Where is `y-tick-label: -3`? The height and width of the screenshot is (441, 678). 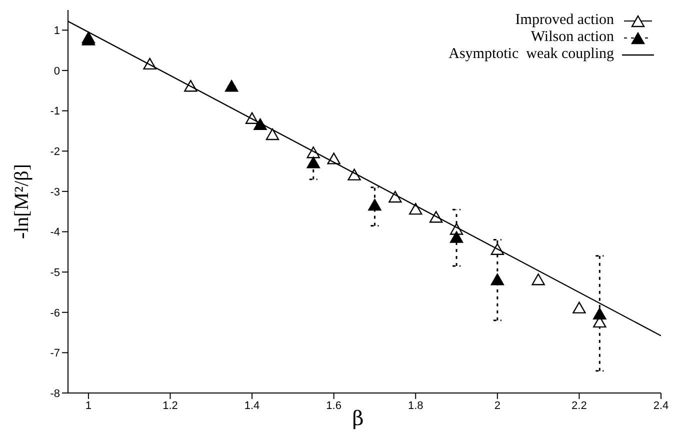 y-tick-label: -3 is located at coordinates (55, 192).